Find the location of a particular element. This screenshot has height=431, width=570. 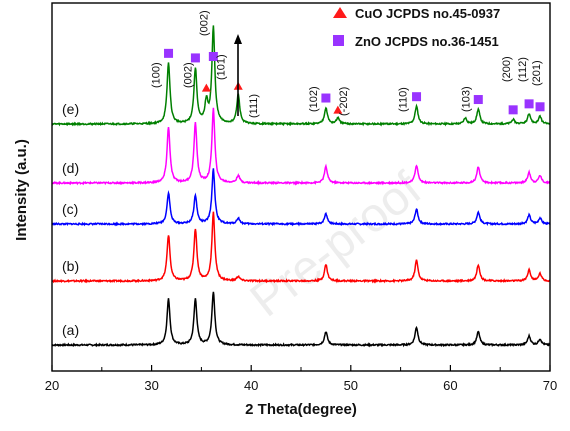

x-tick-label: 50 is located at coordinates (351, 385).